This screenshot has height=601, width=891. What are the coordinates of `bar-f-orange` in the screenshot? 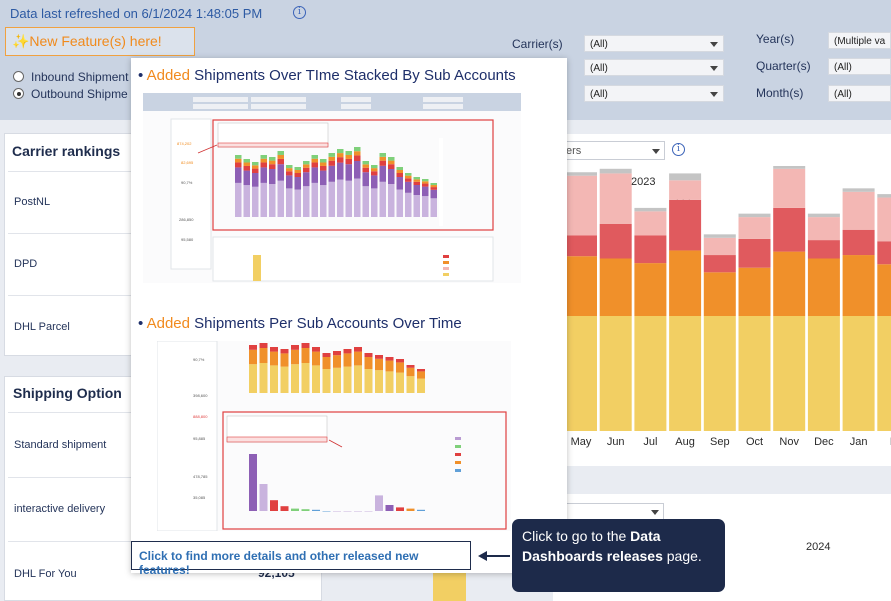 It's located at (884, 290).